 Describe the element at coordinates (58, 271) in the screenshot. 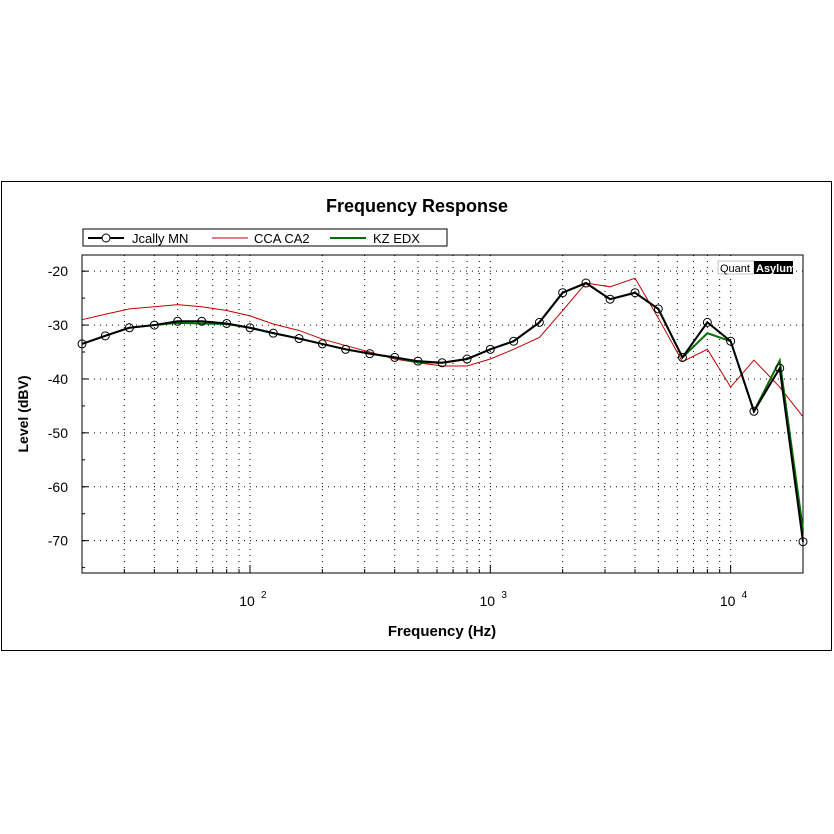

I see `y-tick-label: -20` at that location.